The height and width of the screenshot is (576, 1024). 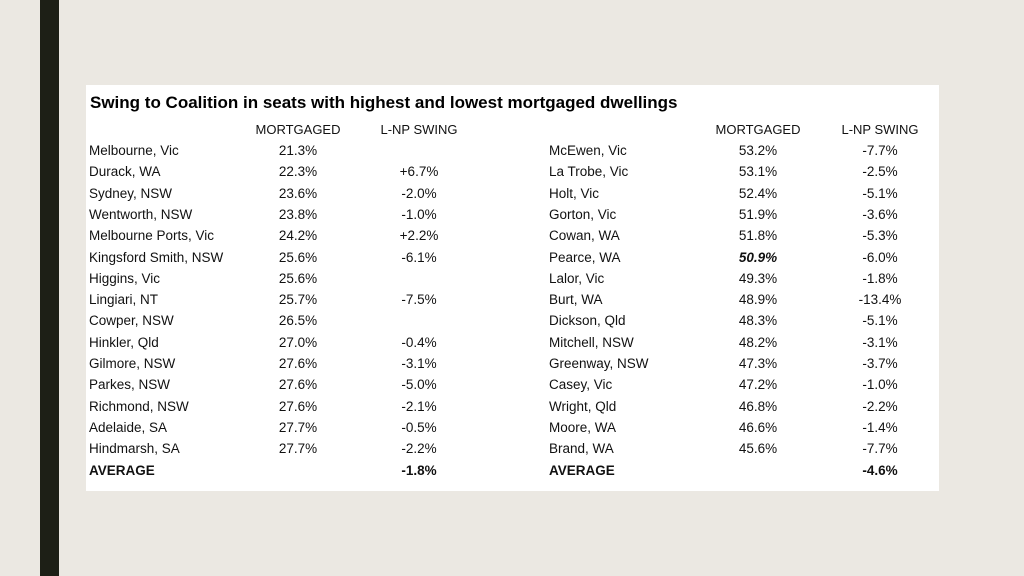 I want to click on left-seat-name: Parkes, NSW, so click(x=130, y=385).